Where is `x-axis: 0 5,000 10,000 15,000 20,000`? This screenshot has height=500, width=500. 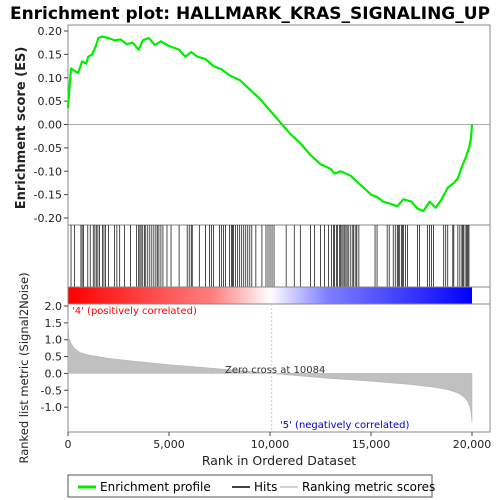 x-axis: 0 5,000 10,000 15,000 20,000 is located at coordinates (278, 441).